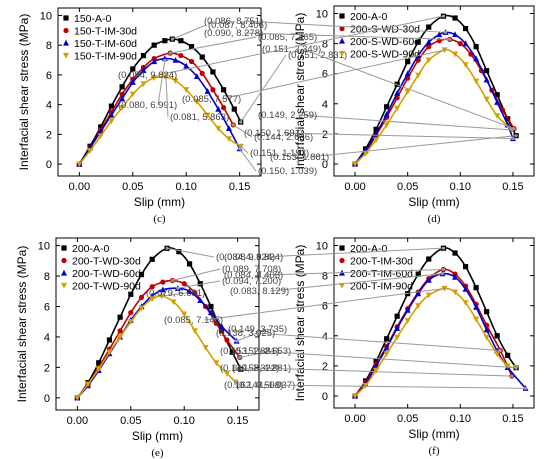 Image resolution: width=550 pixels, height=459 pixels. What do you see at coordinates (385, 42) in the screenshot?
I see `legend-label: 200-S-WD-60d` at bounding box center [385, 42].